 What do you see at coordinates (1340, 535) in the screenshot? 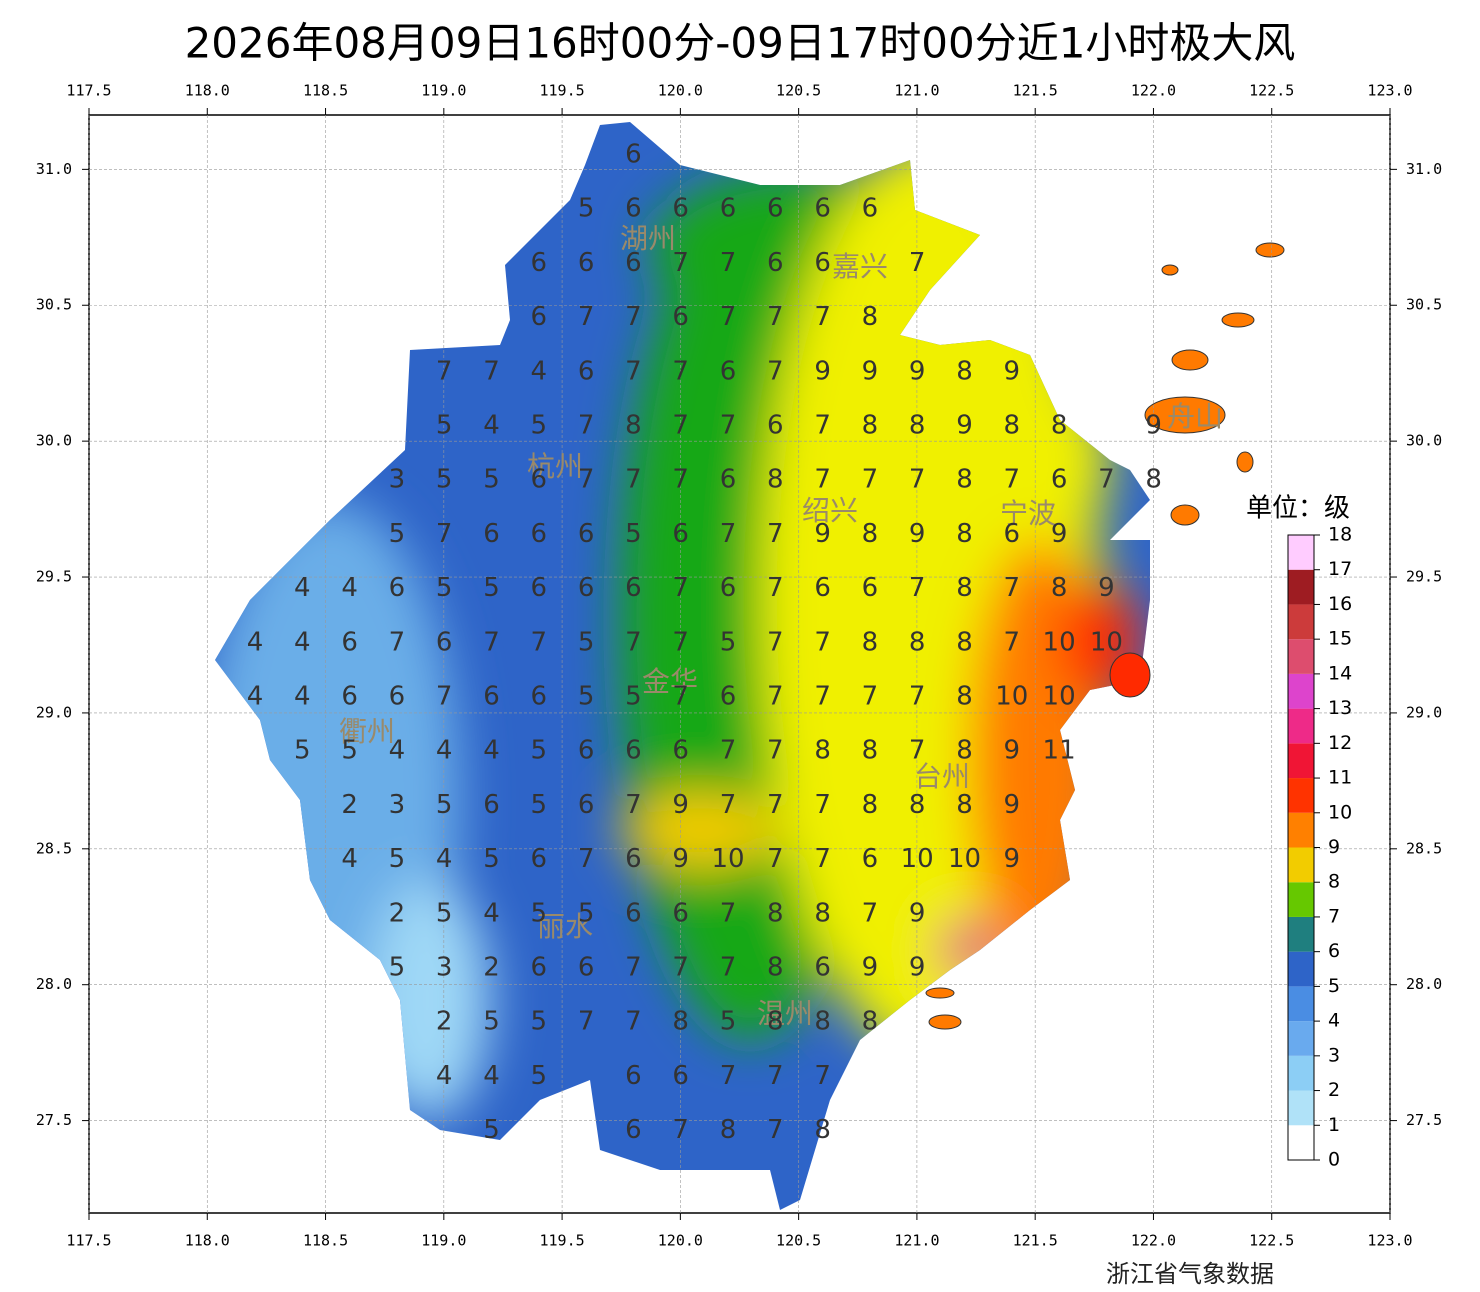
I see `colorbar-label: 18` at bounding box center [1340, 535].